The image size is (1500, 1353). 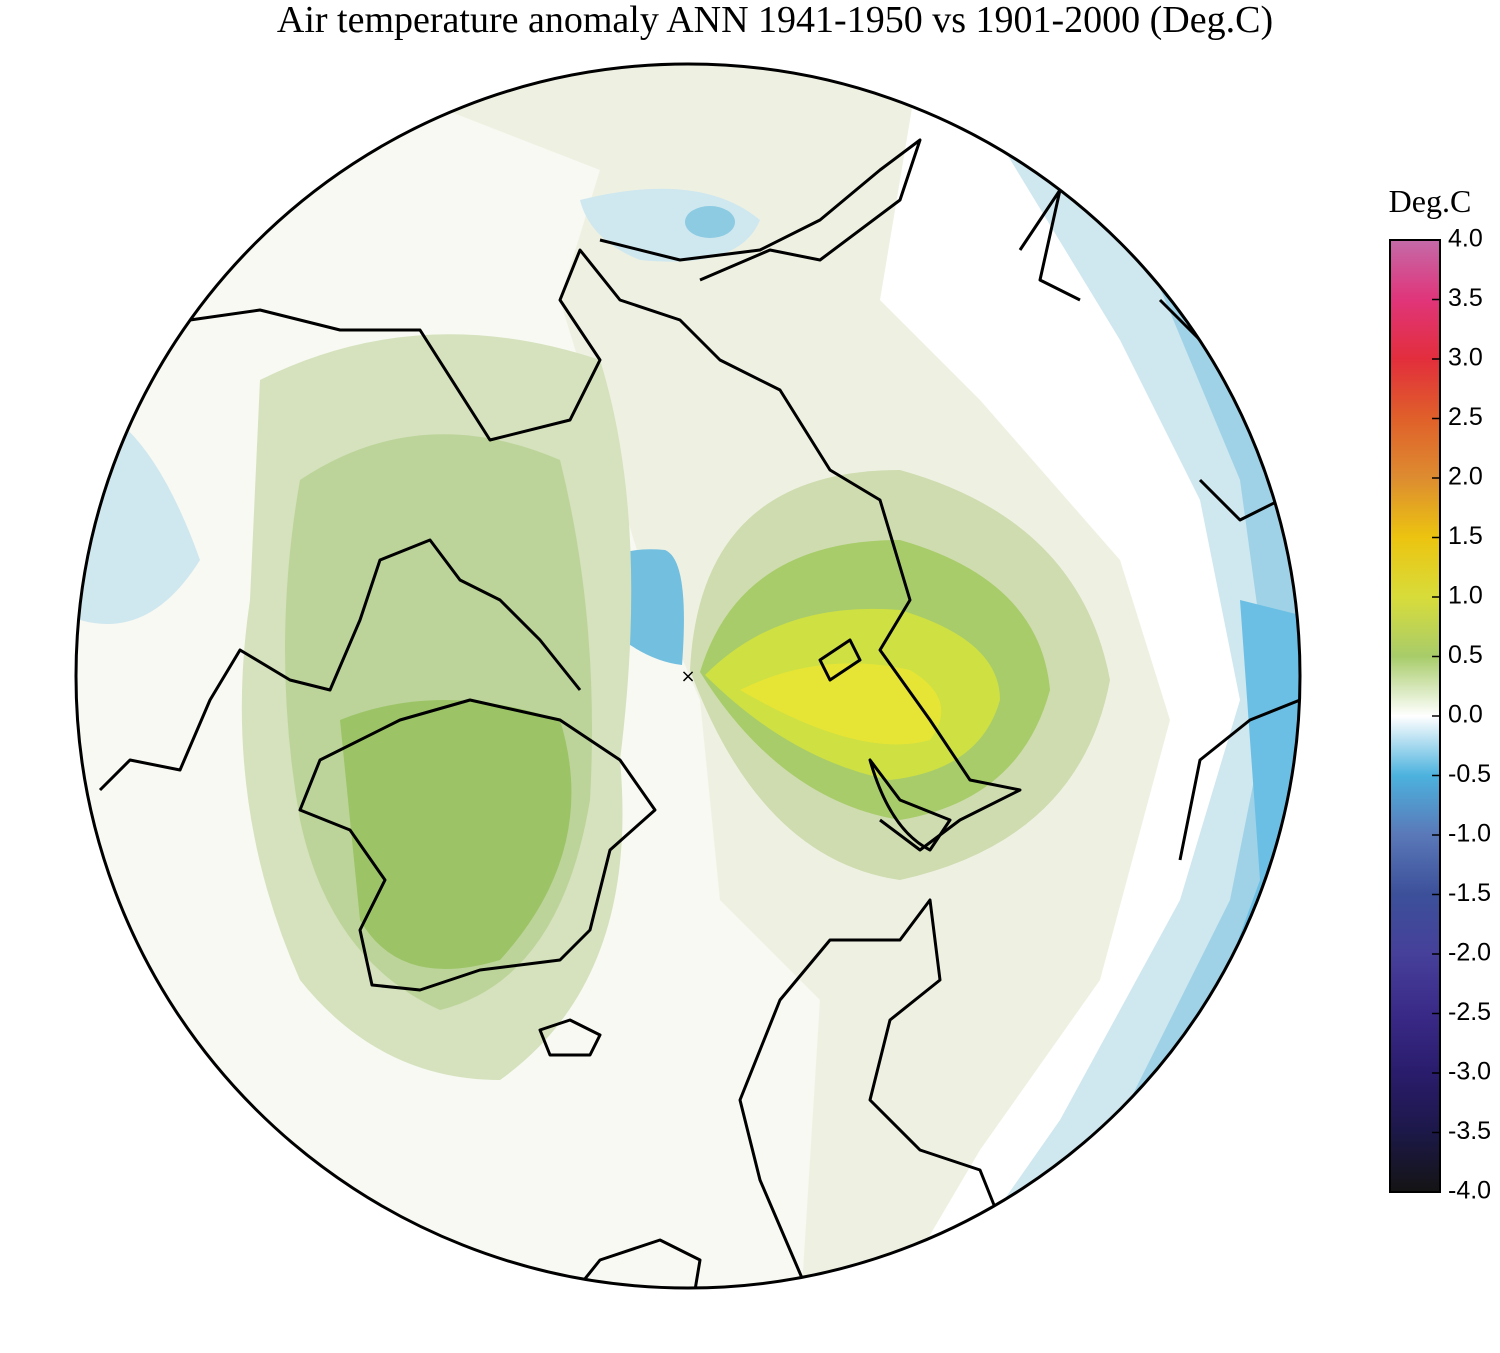 I want to click on colorbar-tick-label: -2.5, so click(x=1469, y=1012).